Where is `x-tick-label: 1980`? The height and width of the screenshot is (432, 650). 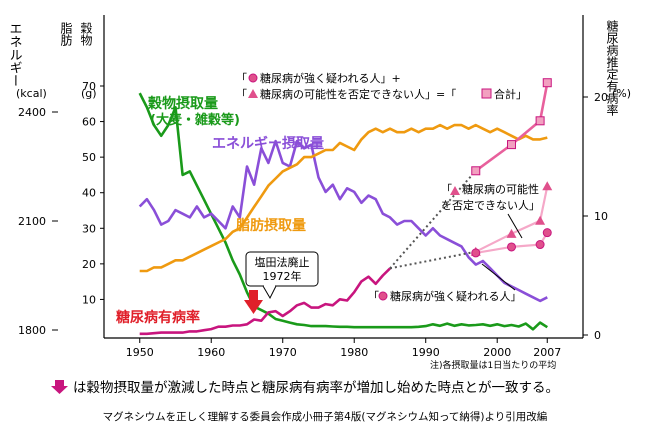
x-tick-label: 1980 is located at coordinates (354, 352).